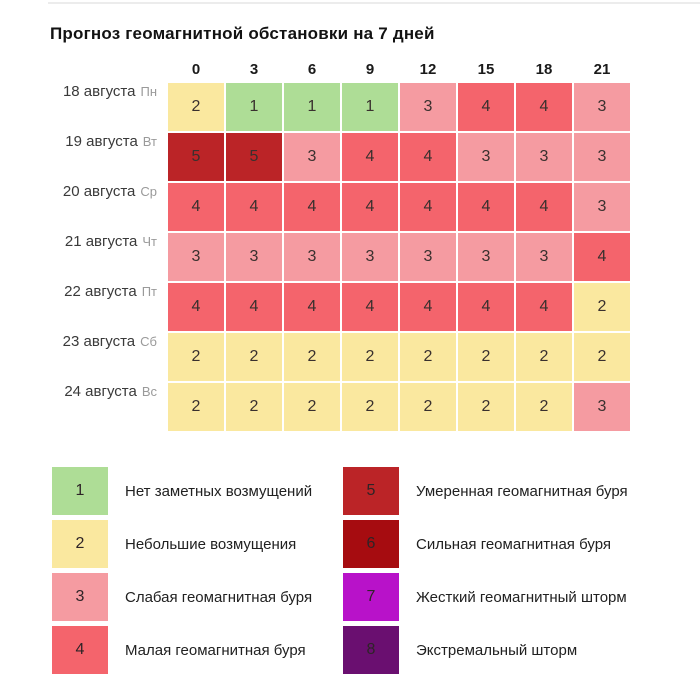  What do you see at coordinates (219, 491) in the screenshot?
I see `legend-label-1: Нет заметных возмущений` at bounding box center [219, 491].